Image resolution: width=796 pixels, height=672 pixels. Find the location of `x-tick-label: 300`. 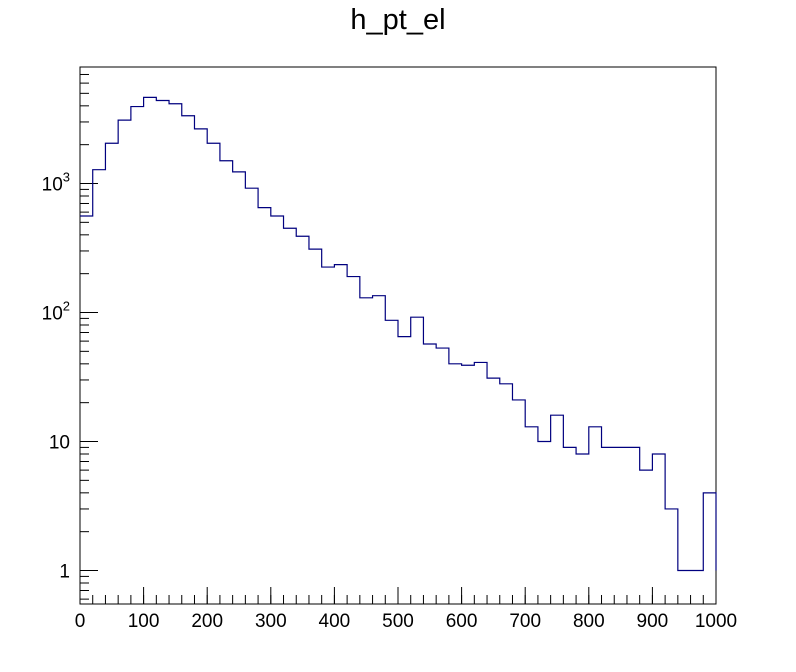

x-tick-label: 300 is located at coordinates (271, 621).